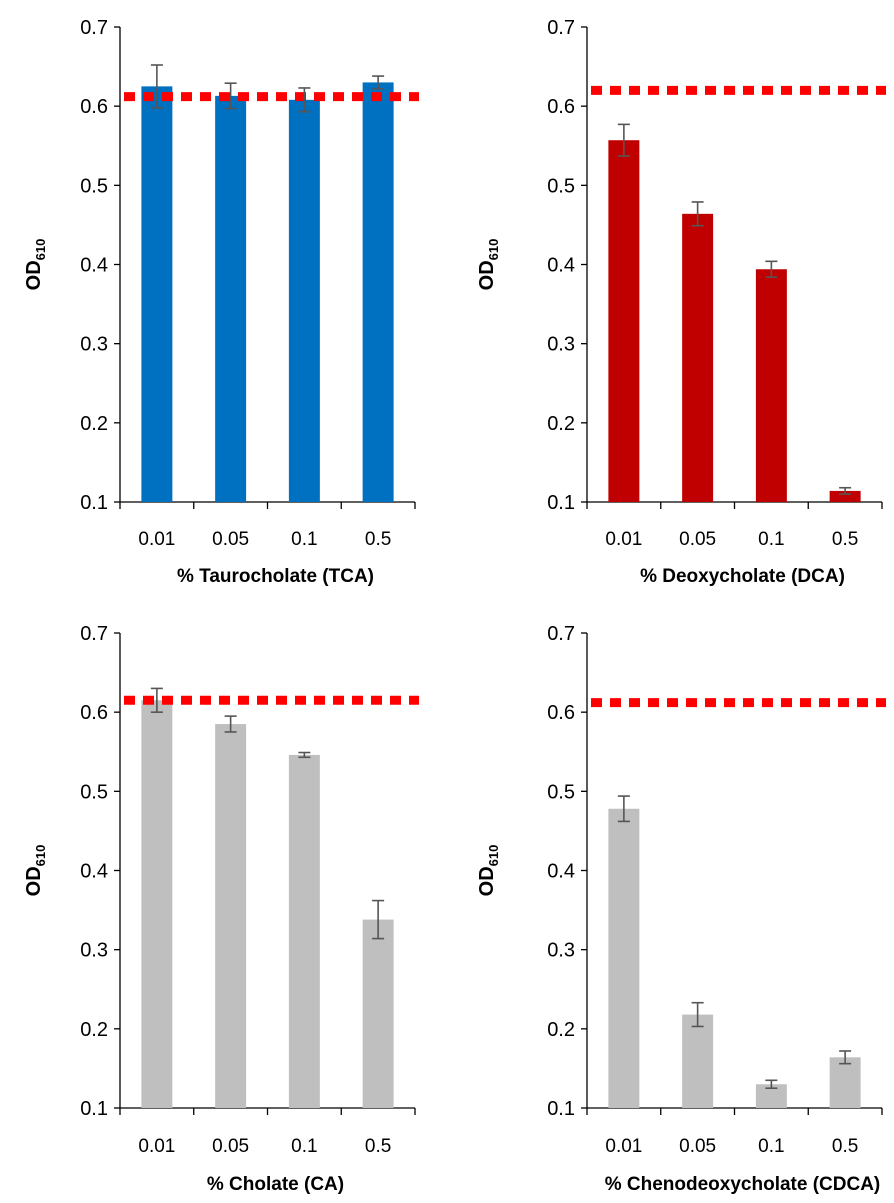 The width and height of the screenshot is (894, 1203). What do you see at coordinates (275, 1184) in the screenshot?
I see `x-axis-title: % Cholate (CA)` at bounding box center [275, 1184].